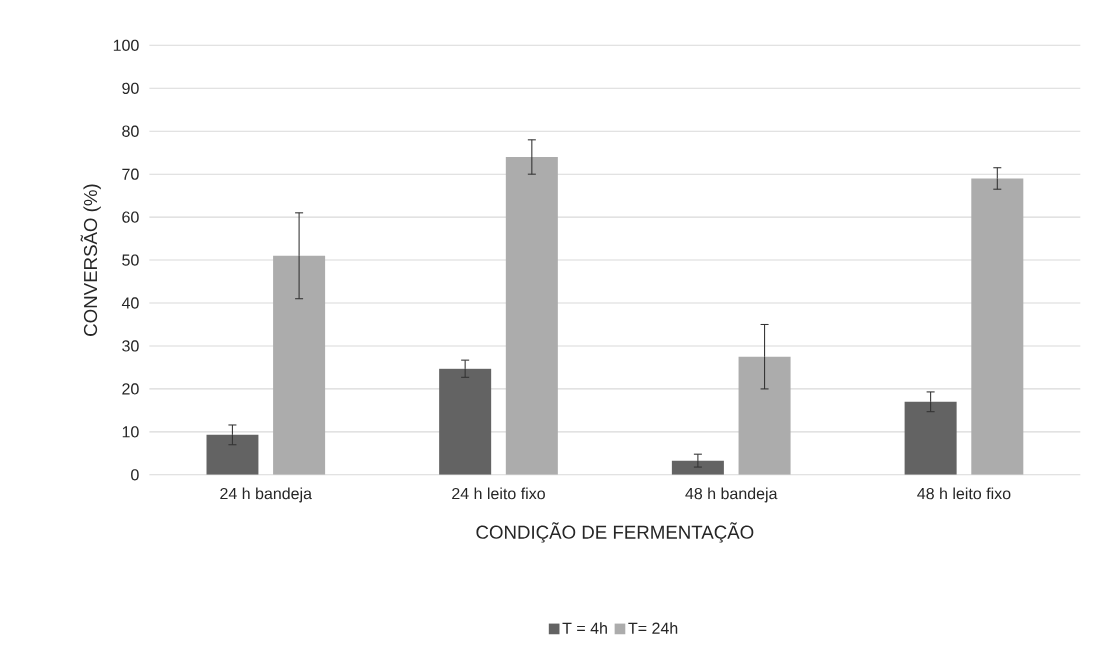 The width and height of the screenshot is (1099, 646). I want to click on y-tick-label: 50, so click(130, 260).